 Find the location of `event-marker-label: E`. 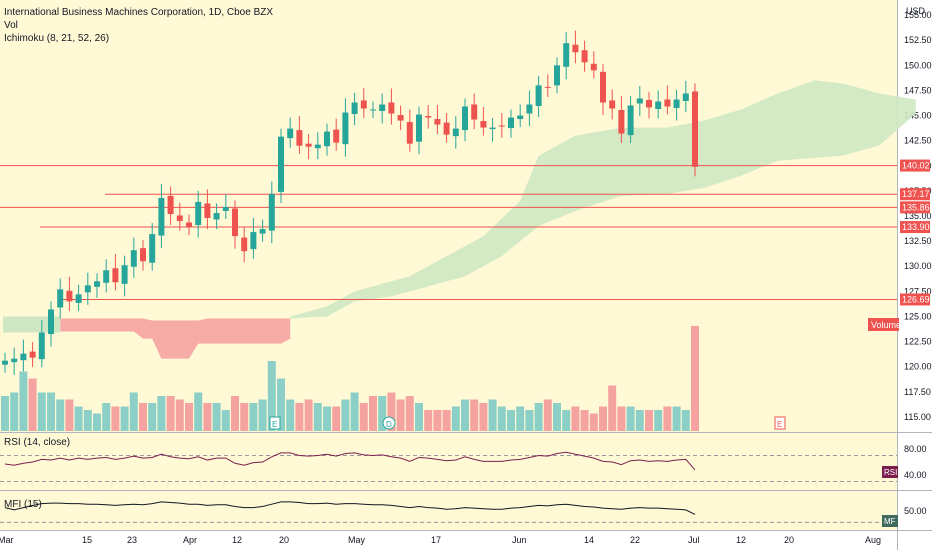

event-marker-label: E is located at coordinates (779, 424).